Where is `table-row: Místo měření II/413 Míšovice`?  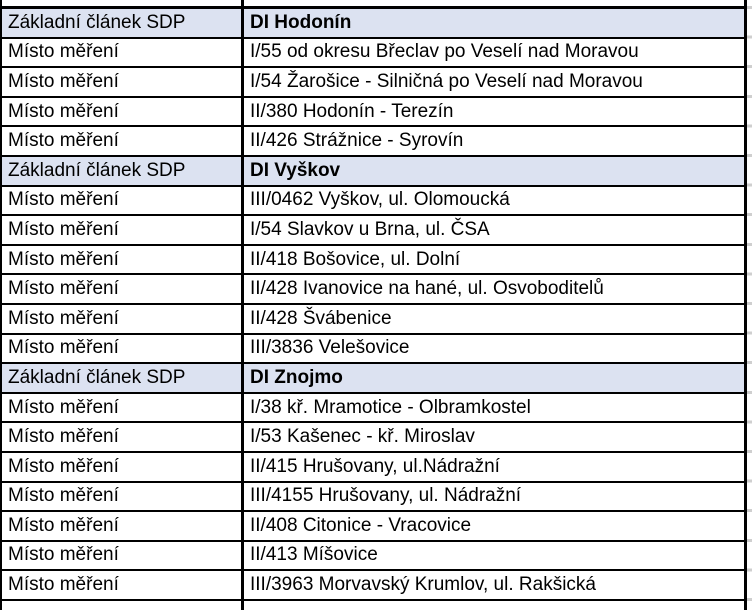 table-row: Místo měření II/413 Míšovice is located at coordinates (373, 556).